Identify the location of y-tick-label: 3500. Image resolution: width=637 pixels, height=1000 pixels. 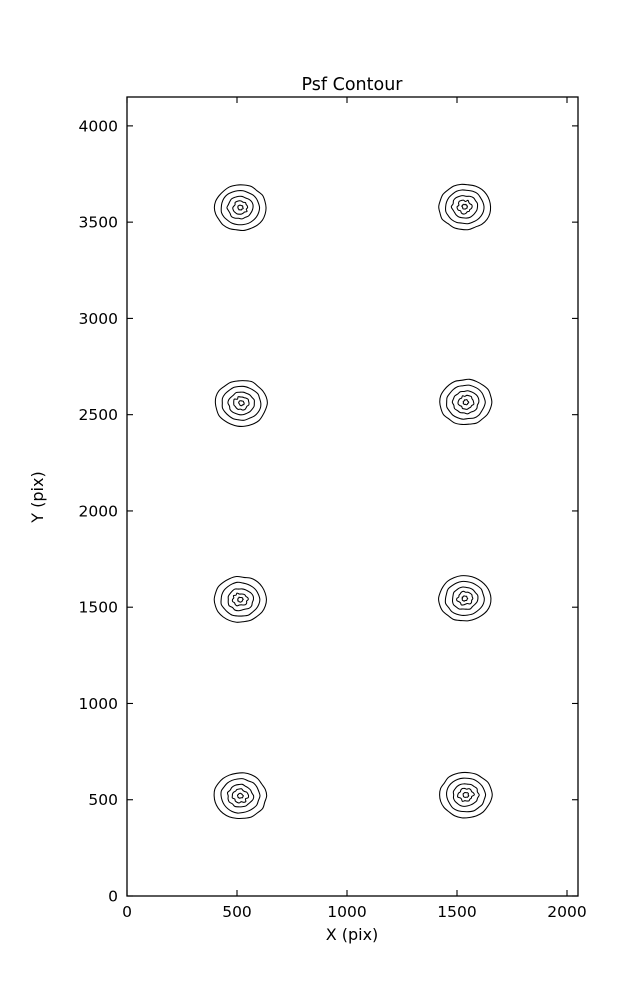
(98, 223).